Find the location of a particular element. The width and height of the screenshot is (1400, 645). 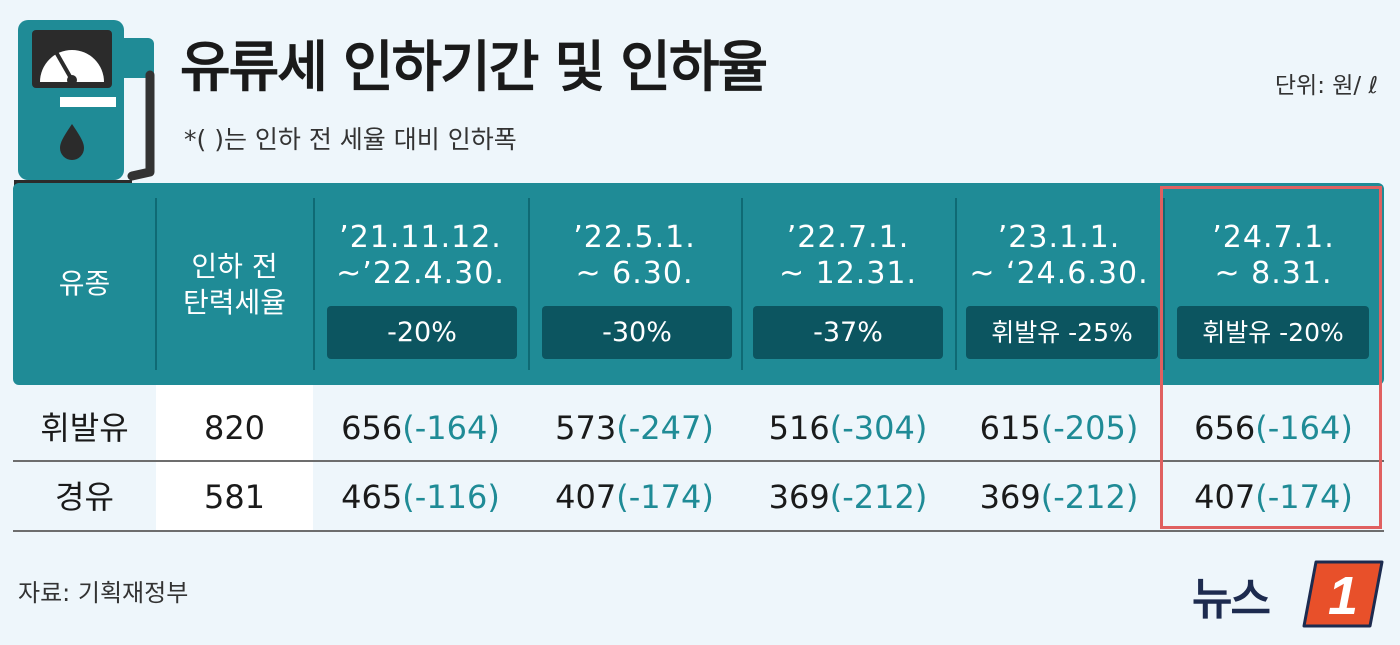

header-base-line1: 인하 전 is located at coordinates (234, 266).